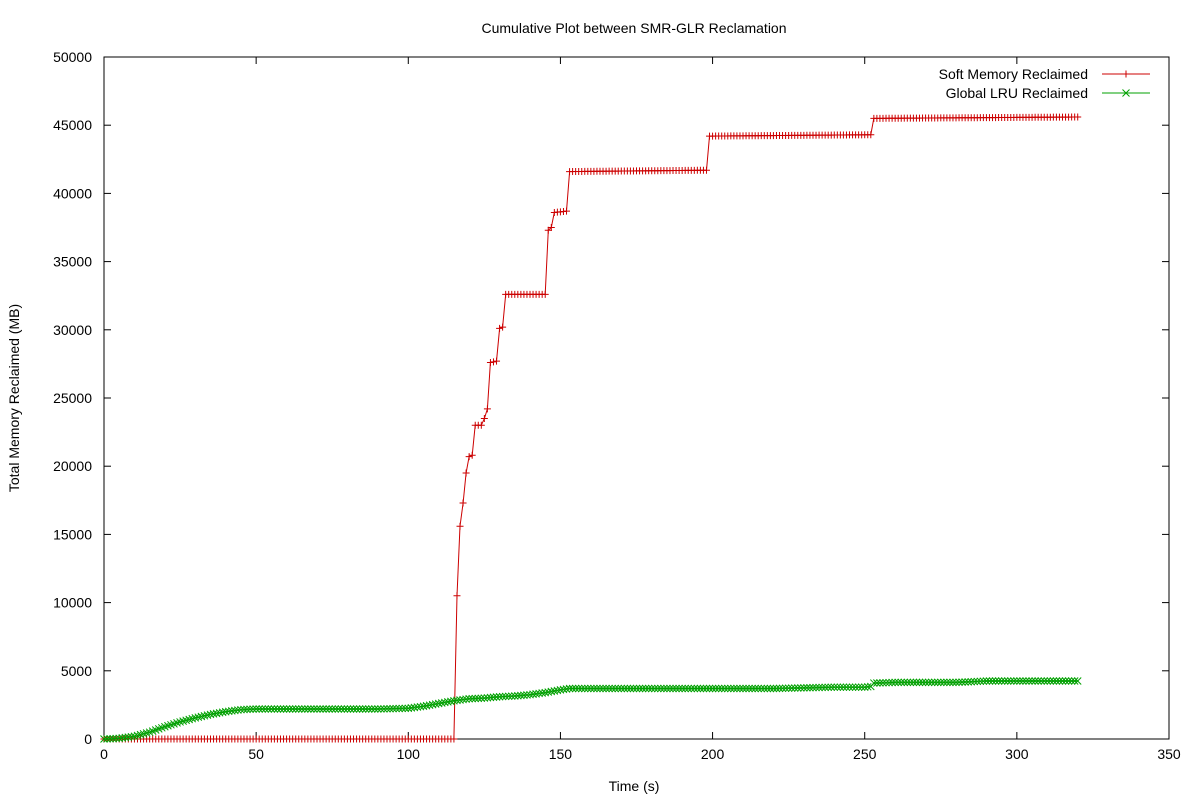 Image resolution: width=1200 pixels, height=800 pixels. What do you see at coordinates (256, 754) in the screenshot?
I see `x-tick-label: 50` at bounding box center [256, 754].